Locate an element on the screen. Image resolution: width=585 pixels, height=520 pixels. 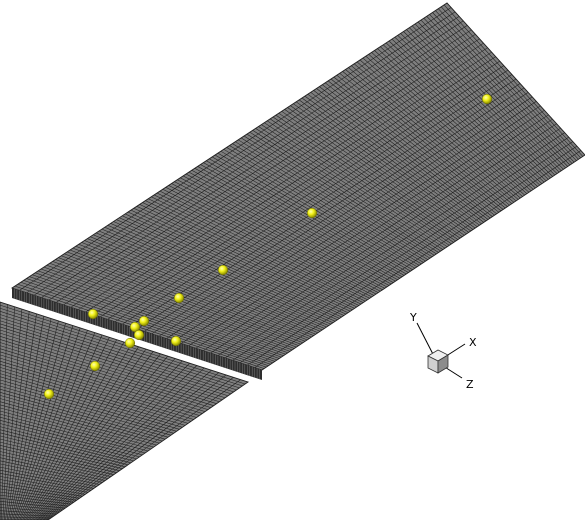
z-axis-label: Z is located at coordinates (470, 384).